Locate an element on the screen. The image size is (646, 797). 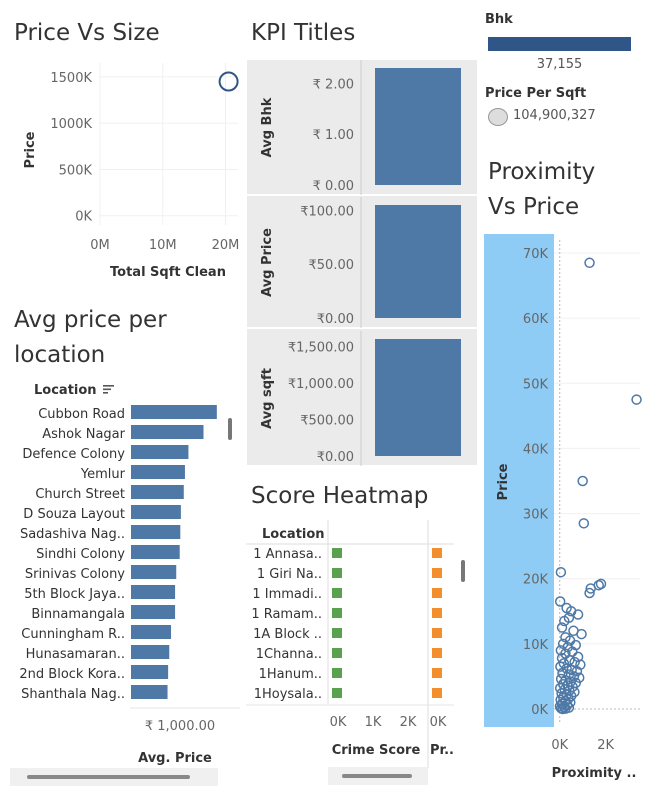
pvs-y-tick: 0K is located at coordinates (83, 217).